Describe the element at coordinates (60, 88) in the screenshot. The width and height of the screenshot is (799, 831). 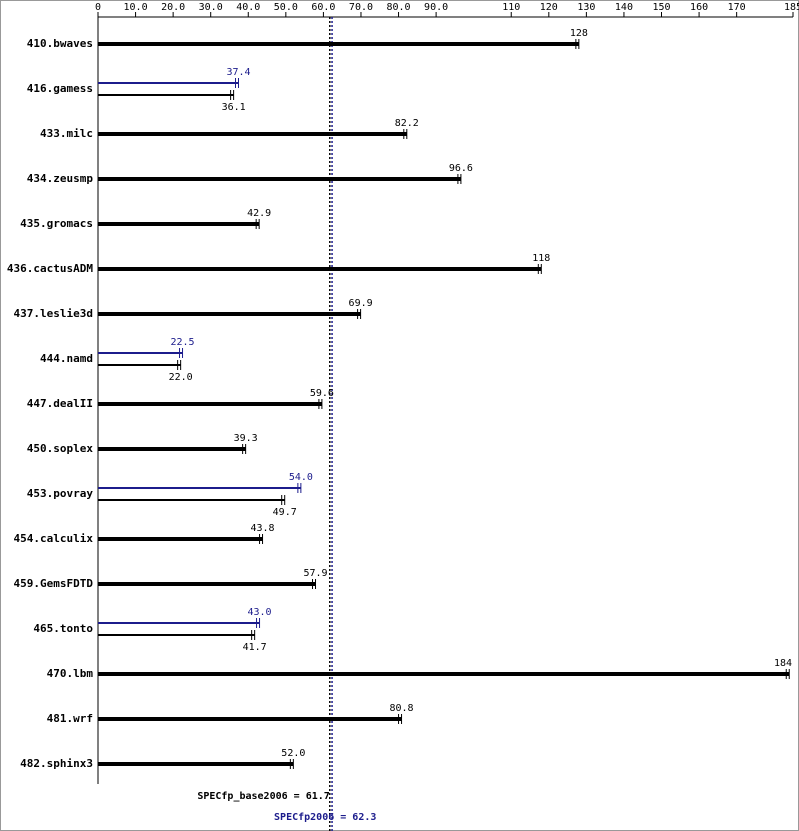
I see `category-label: 416.gamess` at that location.